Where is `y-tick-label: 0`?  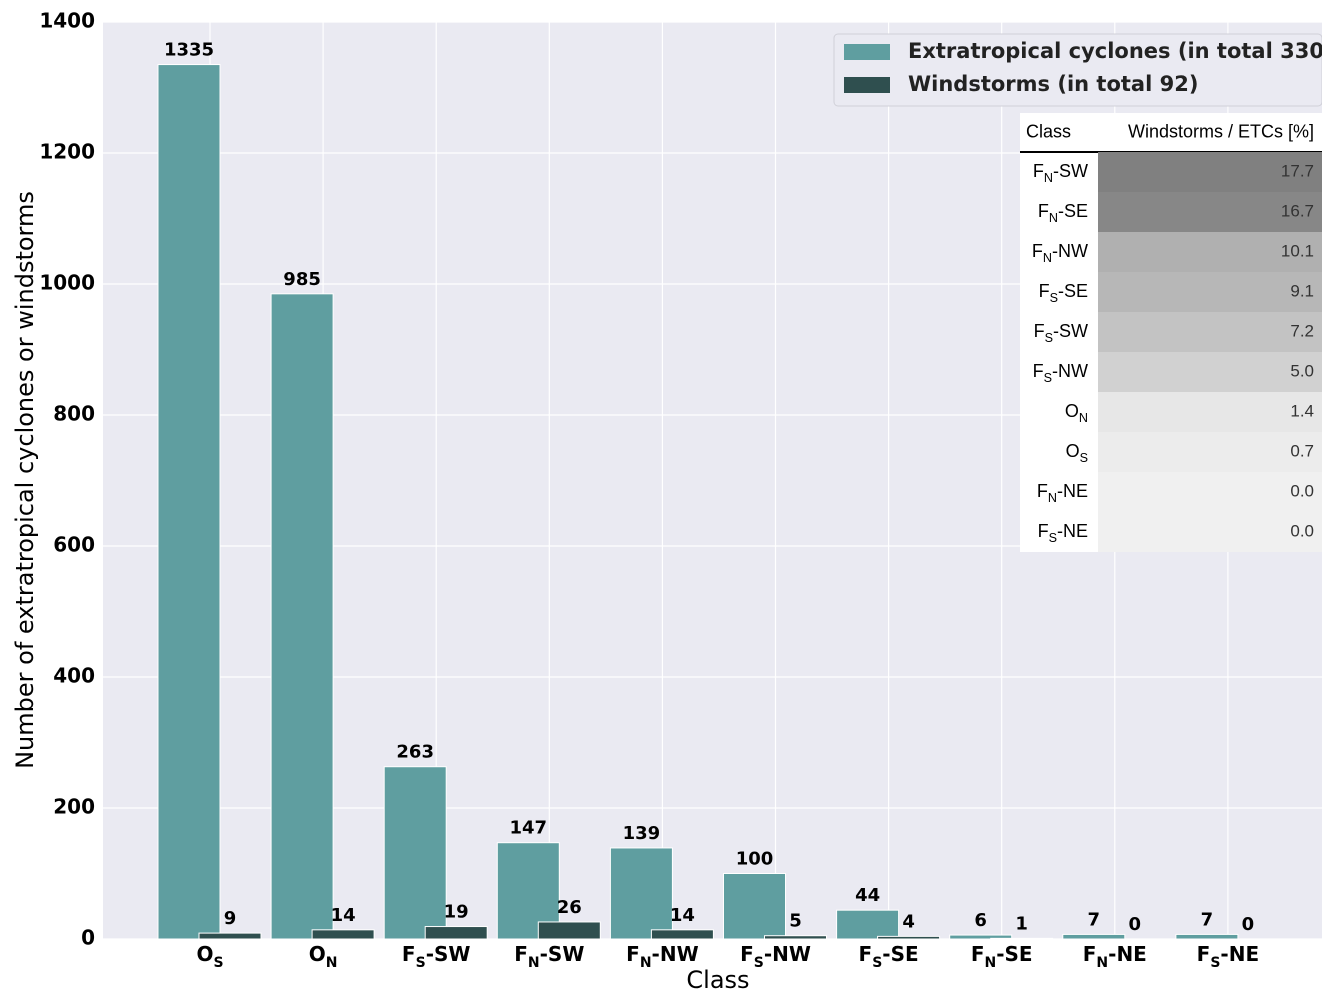
y-tick-label: 0 is located at coordinates (88, 938).